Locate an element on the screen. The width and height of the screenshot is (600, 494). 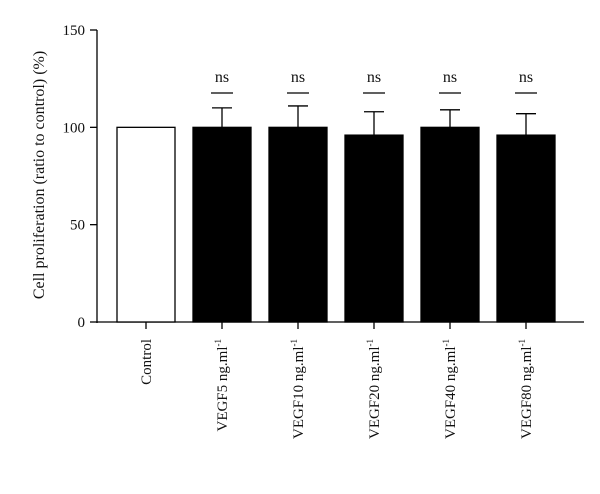
significance-label-5: ns is located at coordinates (526, 77).